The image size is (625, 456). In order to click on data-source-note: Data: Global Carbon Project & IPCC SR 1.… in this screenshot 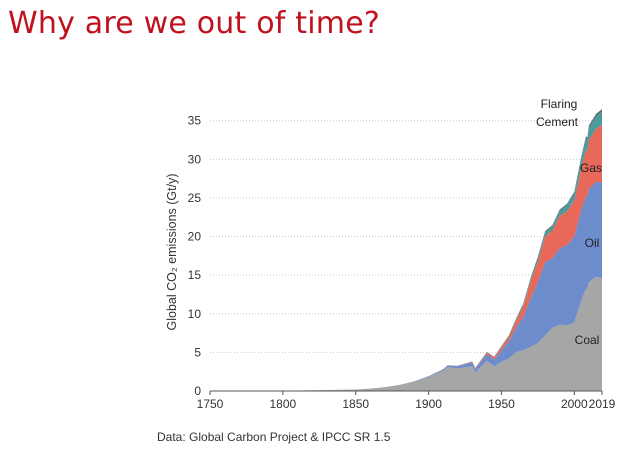, I will do `click(274, 437)`.